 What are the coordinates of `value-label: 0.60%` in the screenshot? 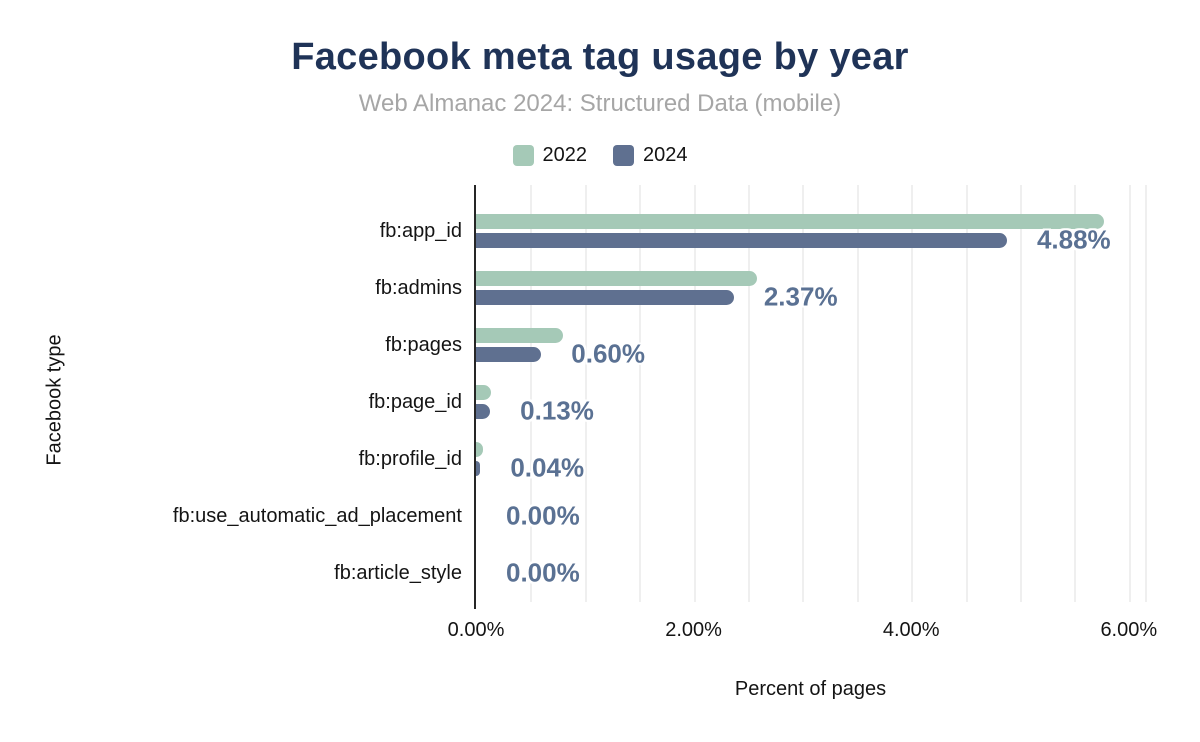 It's located at (608, 353).